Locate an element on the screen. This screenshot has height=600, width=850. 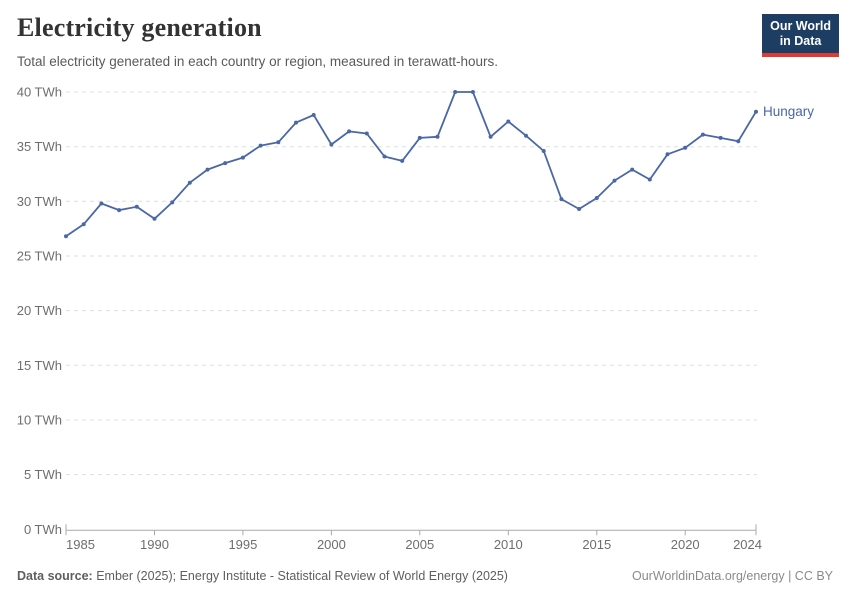
y-axis-tick-label: 20 TWh is located at coordinates (39, 310).